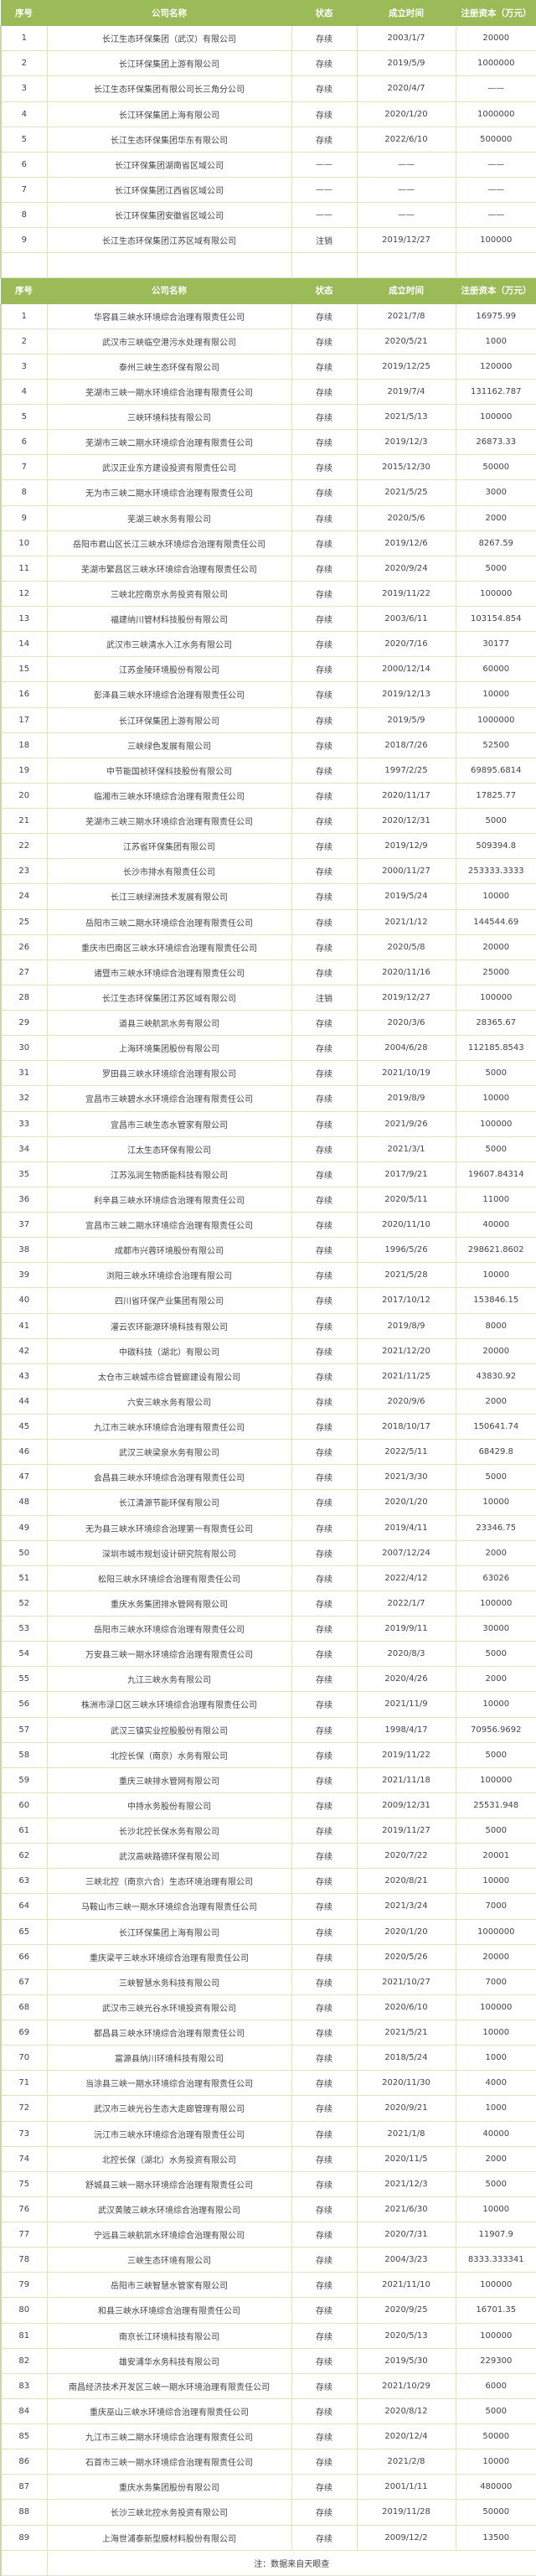 The image size is (536, 2576). What do you see at coordinates (268, 1174) in the screenshot?
I see `table-row: 35 江苏泓润生物质能科技有限公司 存续 2017/9/21 19607.84314` at bounding box center [268, 1174].